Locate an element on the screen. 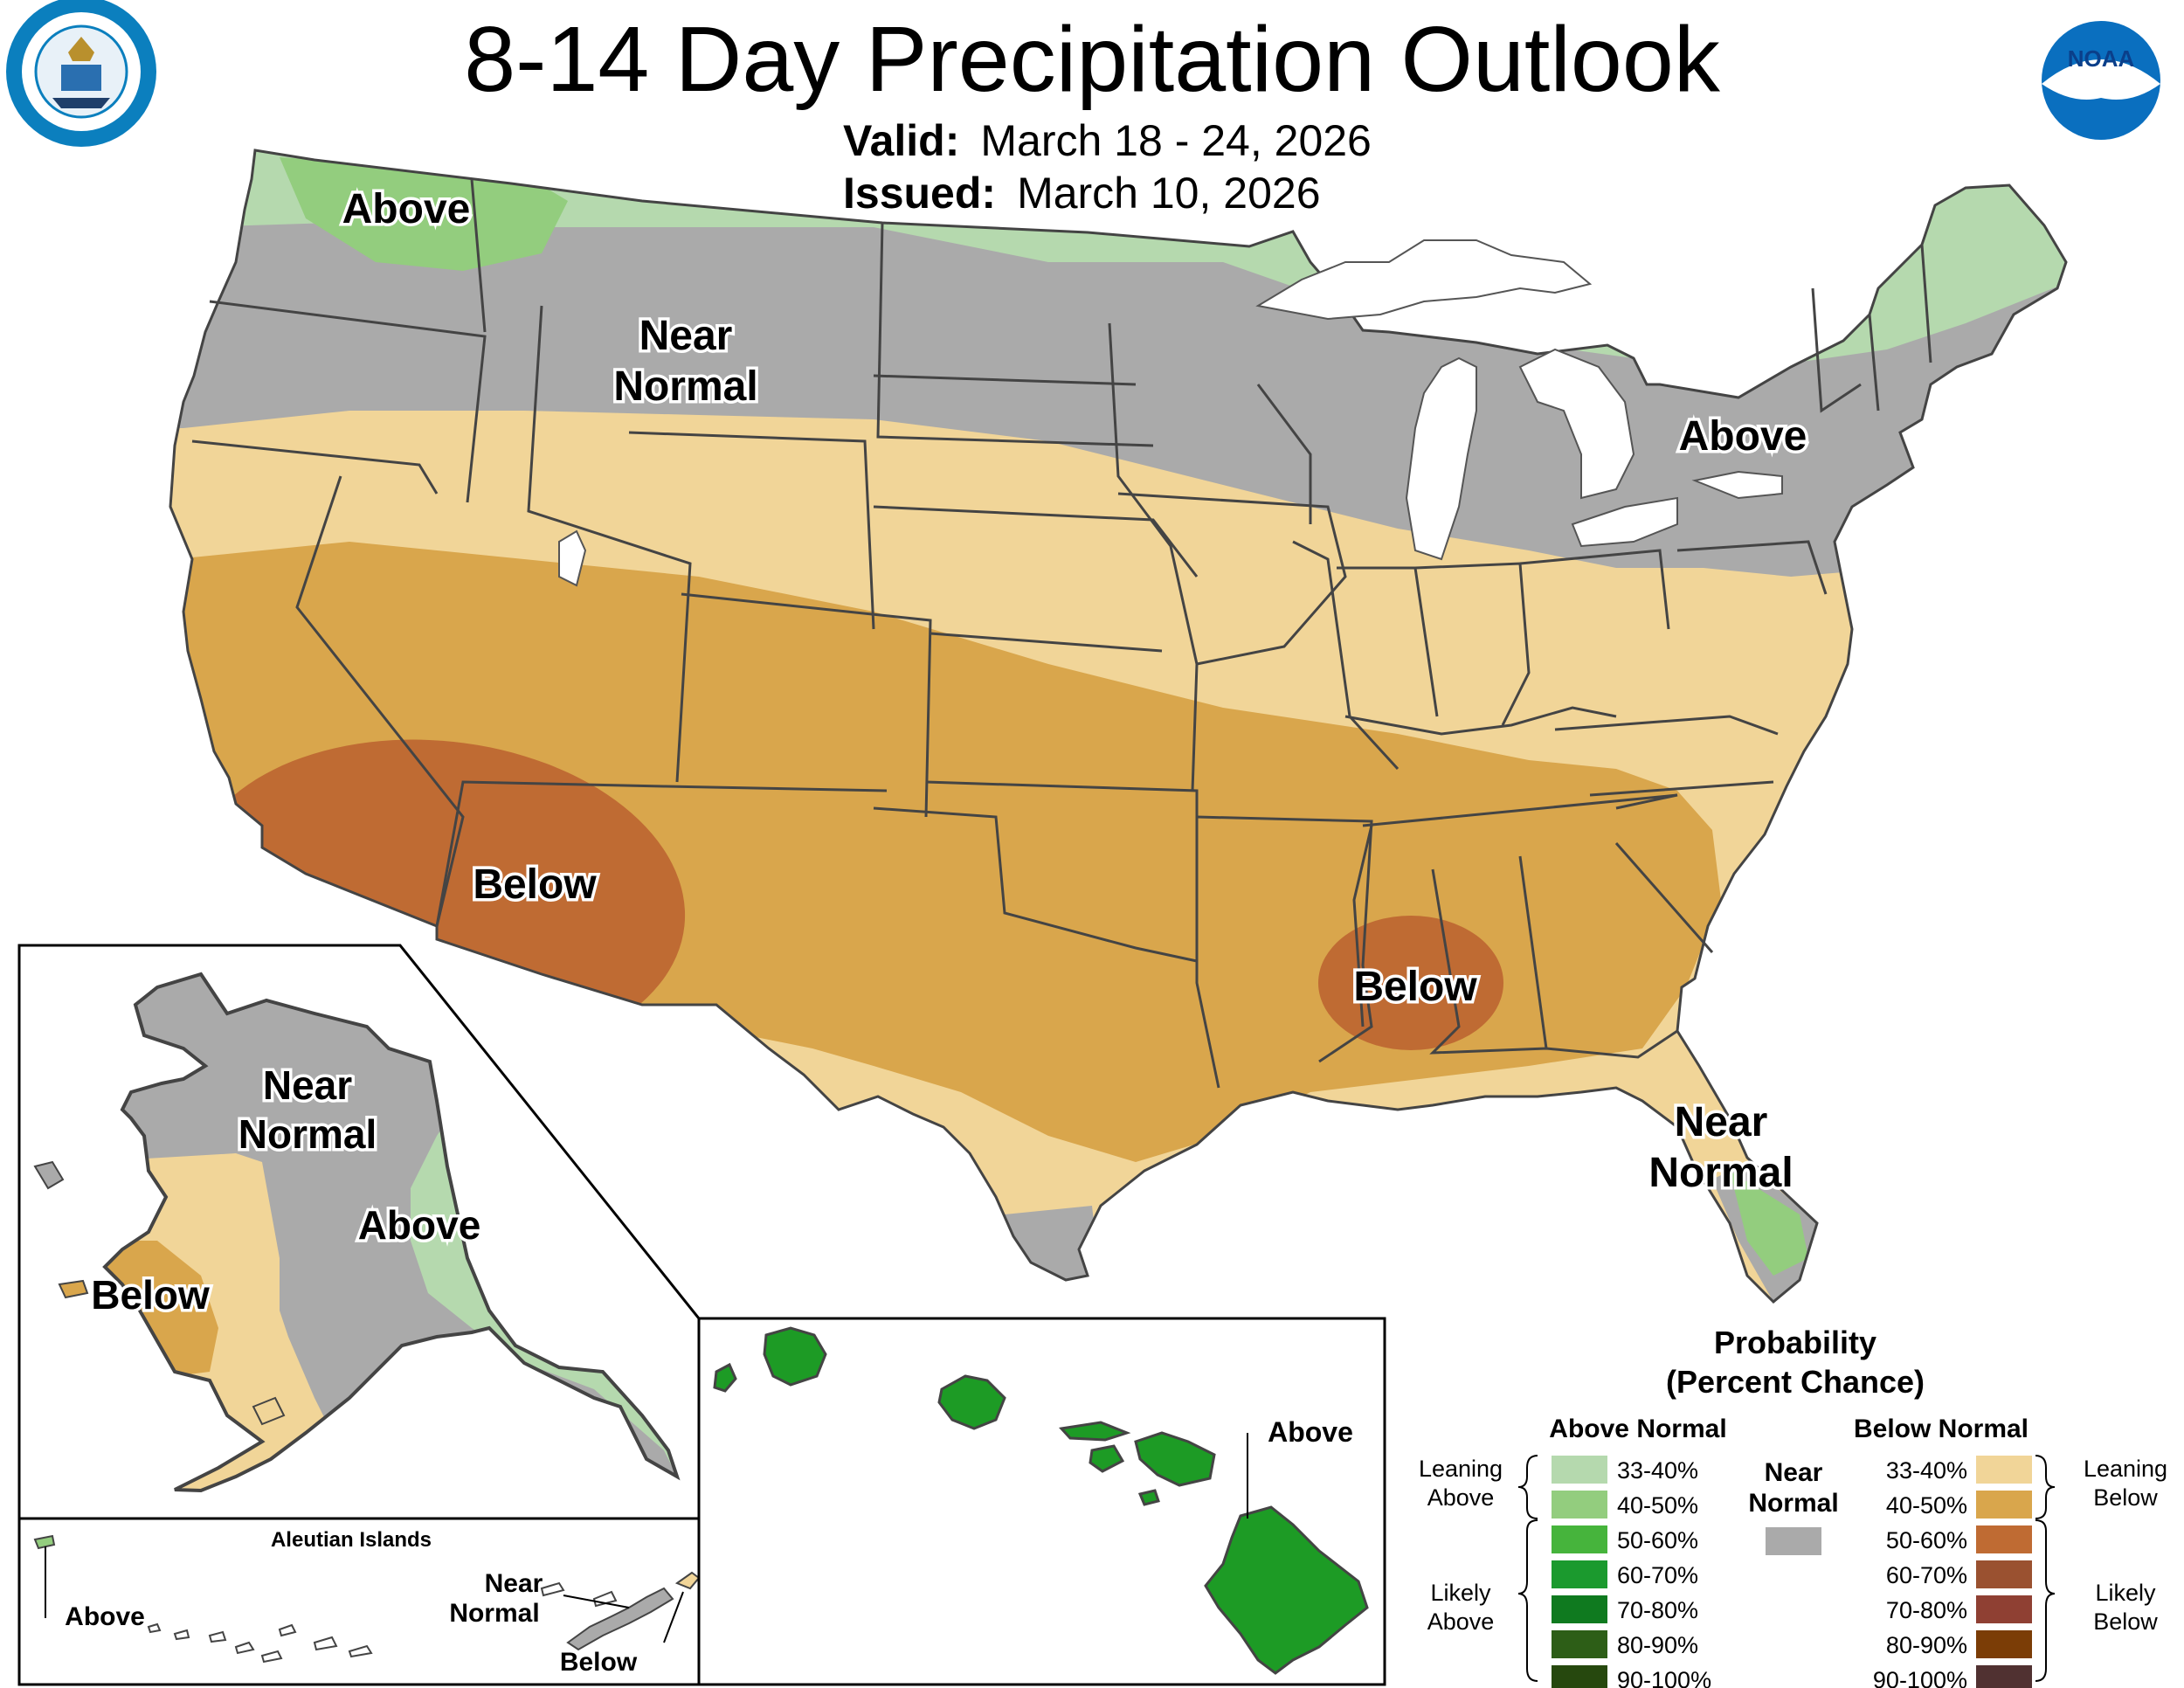 Image resolution: width=2184 pixels, height=1688 pixels. aleutian-above: Above is located at coordinates (105, 1616).